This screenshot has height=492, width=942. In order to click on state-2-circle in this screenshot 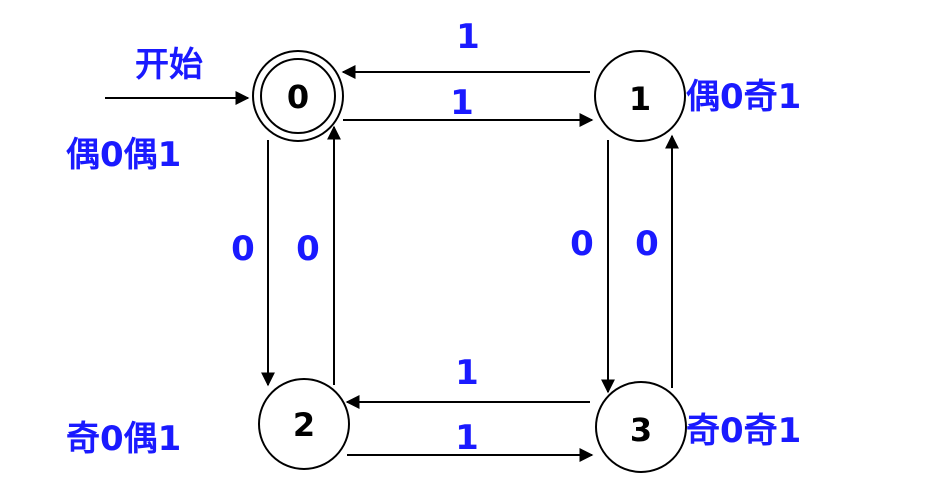, I will do `click(304, 424)`.